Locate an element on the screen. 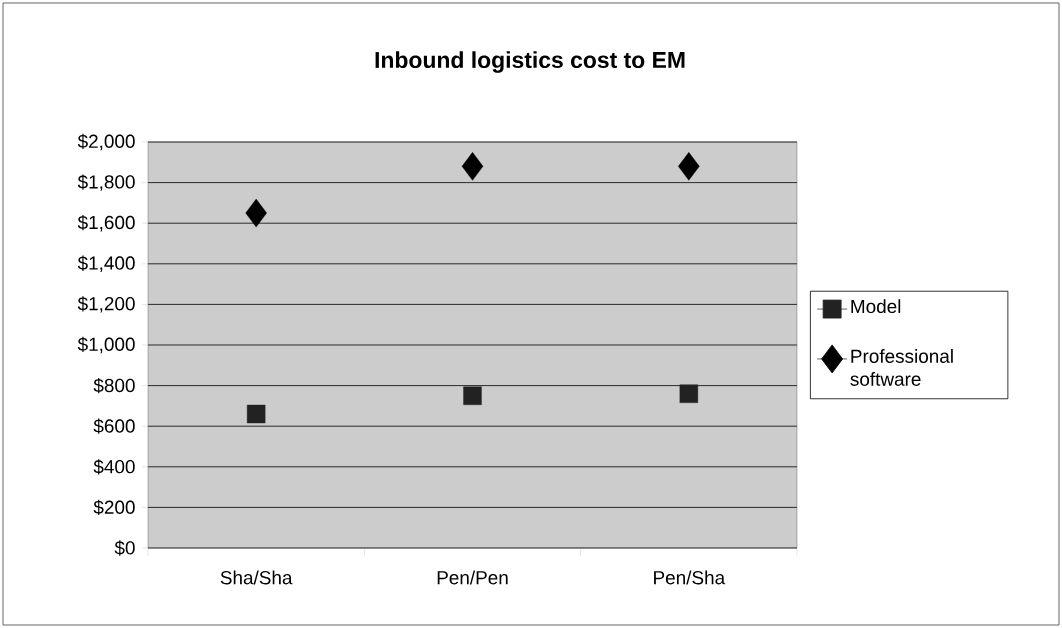  chart-title: Inbound logistics cost to EM is located at coordinates (530, 62).